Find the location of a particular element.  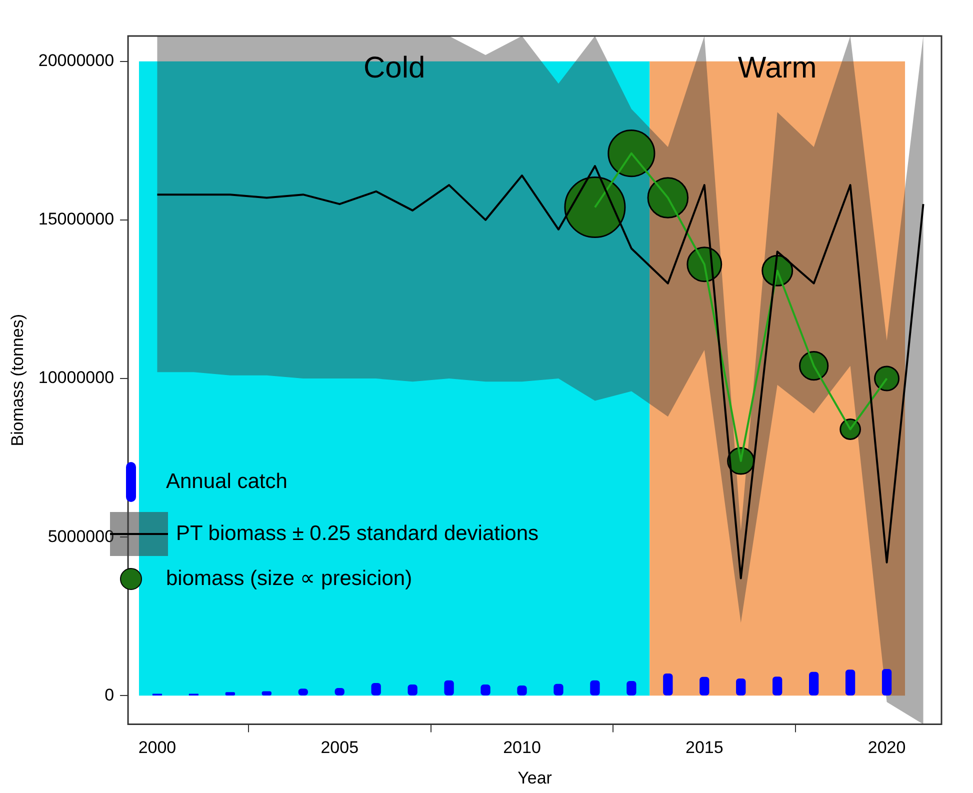

x-tick-label: 2010 is located at coordinates (522, 748).